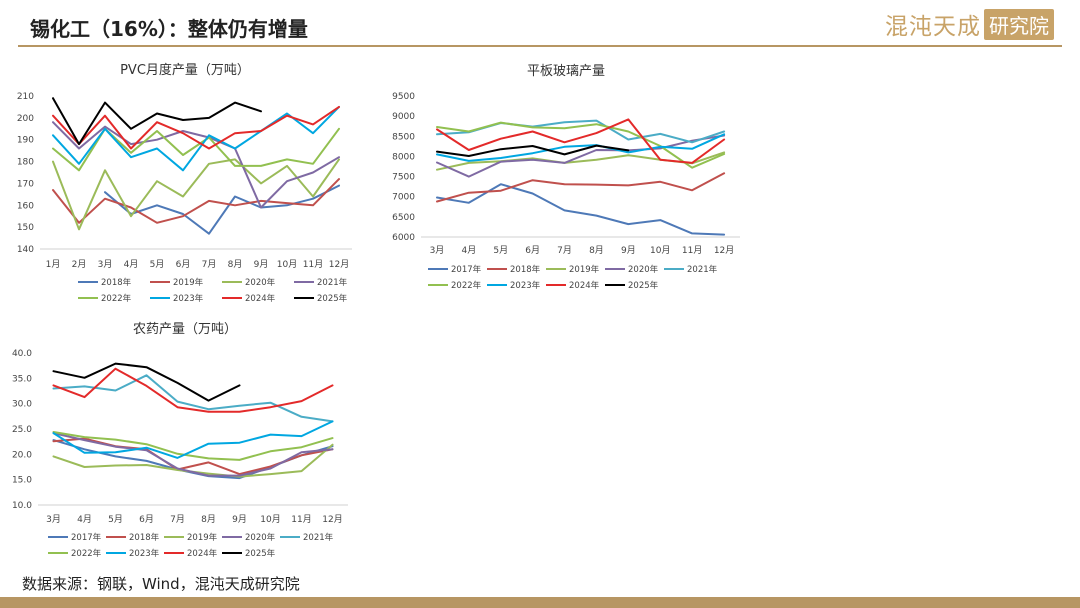  What do you see at coordinates (403, 218) in the screenshot?
I see `y-tick-label: 6500` at bounding box center [403, 218].